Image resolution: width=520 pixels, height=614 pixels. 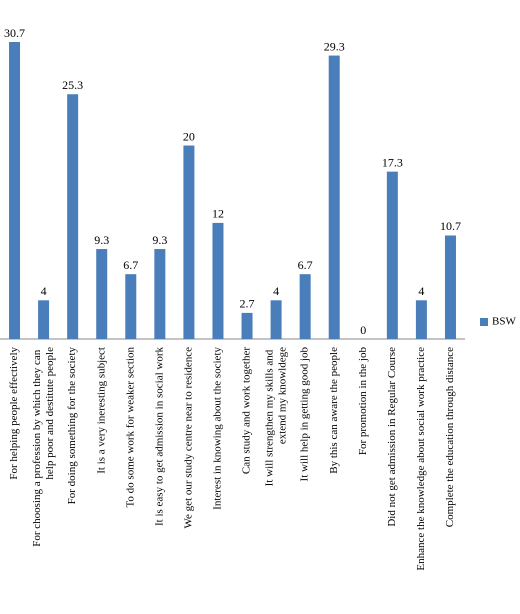 What do you see at coordinates (101, 410) in the screenshot?
I see `x-tick-label: It is a very ineresting subject` at bounding box center [101, 410].